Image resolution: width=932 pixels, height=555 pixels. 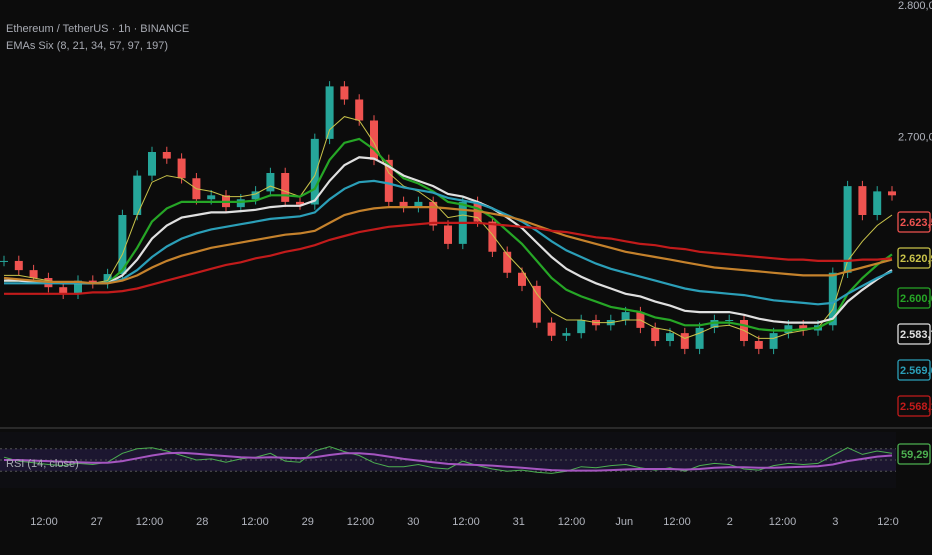 I want to click on x-tick-label: 29, so click(x=308, y=522).